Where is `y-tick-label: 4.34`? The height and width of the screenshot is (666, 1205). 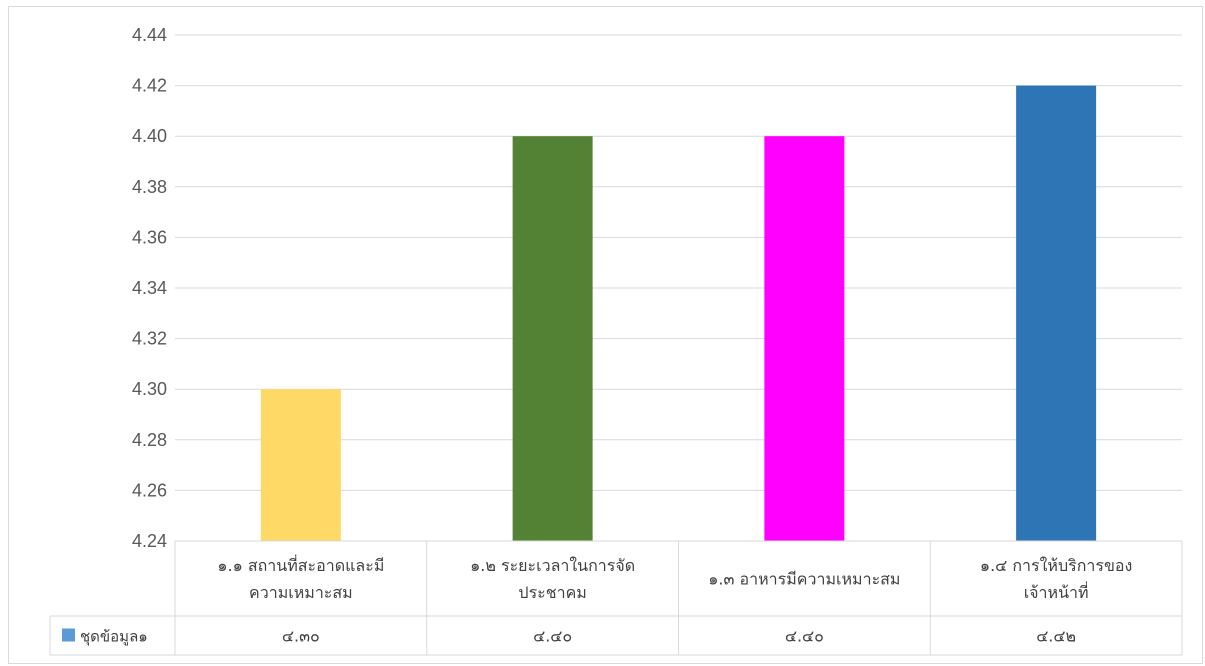 y-tick-label: 4.34 is located at coordinates (149, 288).